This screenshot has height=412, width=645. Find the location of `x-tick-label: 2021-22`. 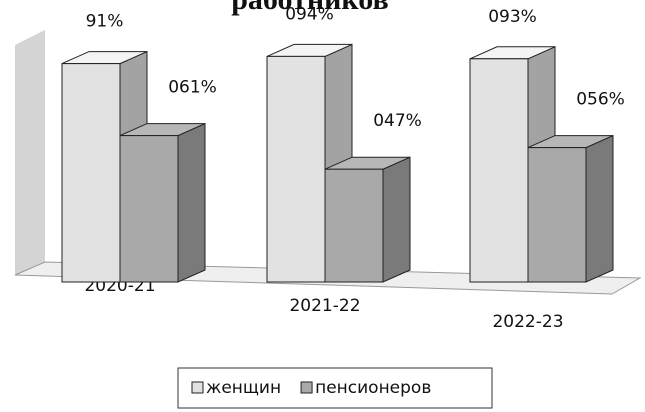

x-tick-label: 2021-22 is located at coordinates (324, 306).